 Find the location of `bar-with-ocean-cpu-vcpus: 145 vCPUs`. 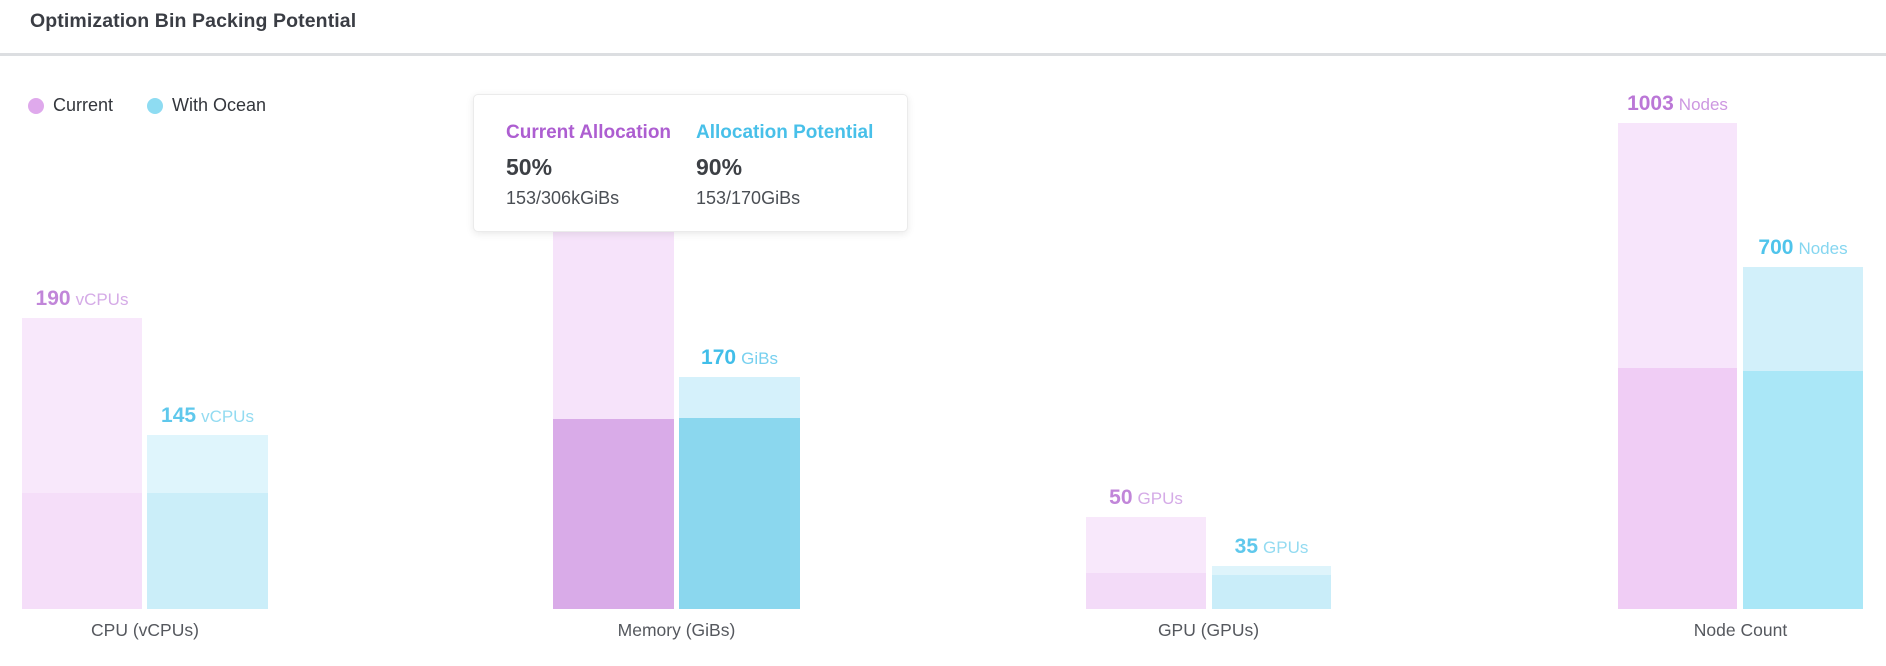

bar-with-ocean-cpu-vcpus: 145 vCPUs is located at coordinates (207, 506).